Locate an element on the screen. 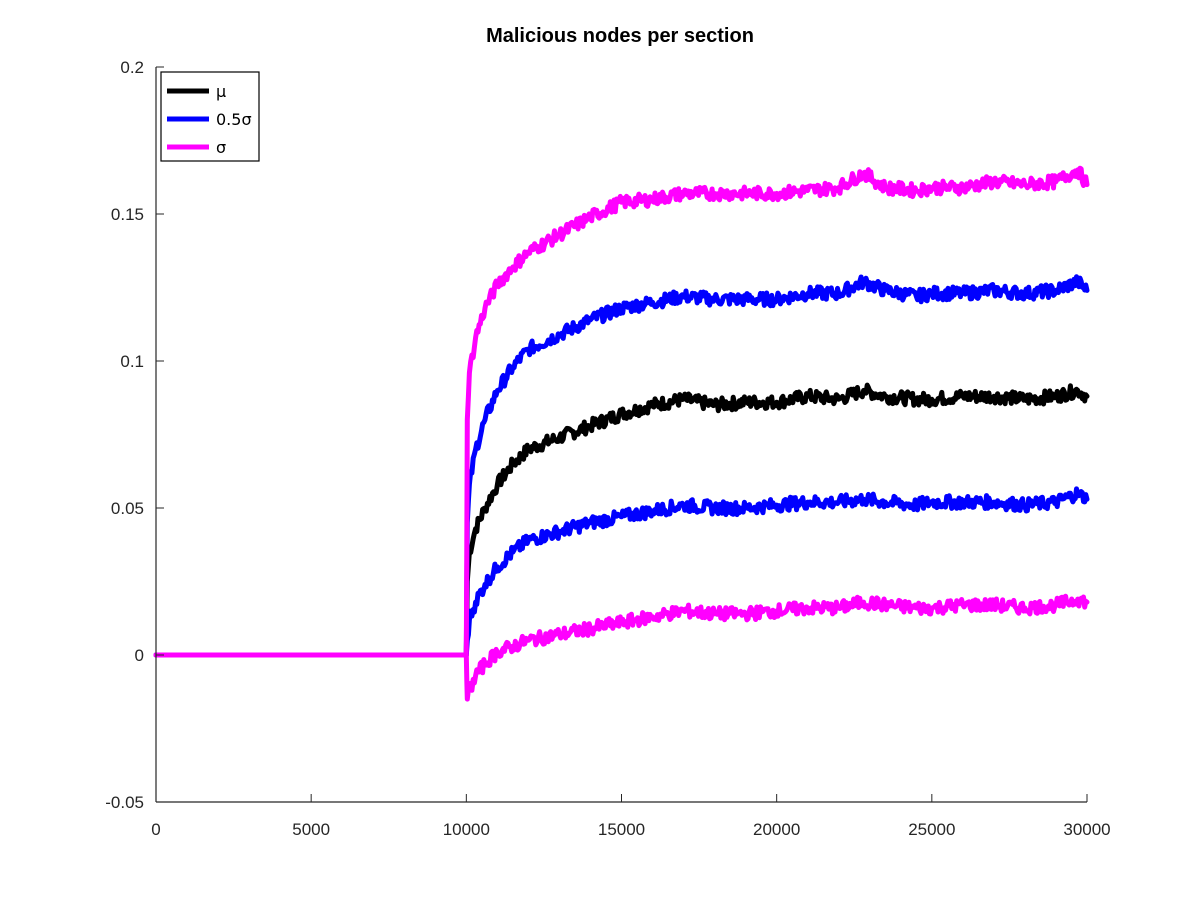 The height and width of the screenshot is (900, 1200). legend-label: σ is located at coordinates (221, 147).